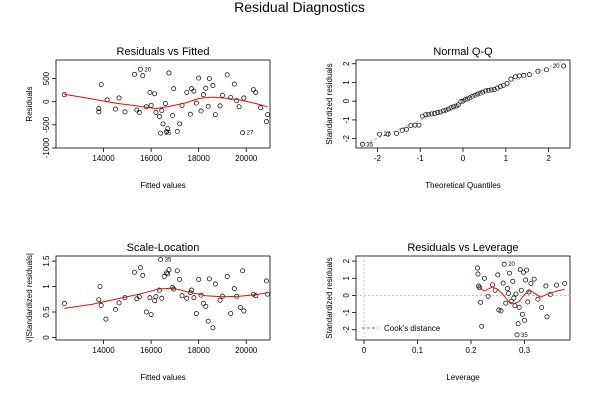 Image resolution: width=599 pixels, height=400 pixels. Describe the element at coordinates (346, 139) in the screenshot. I see `y-tick-label: -2` at that location.